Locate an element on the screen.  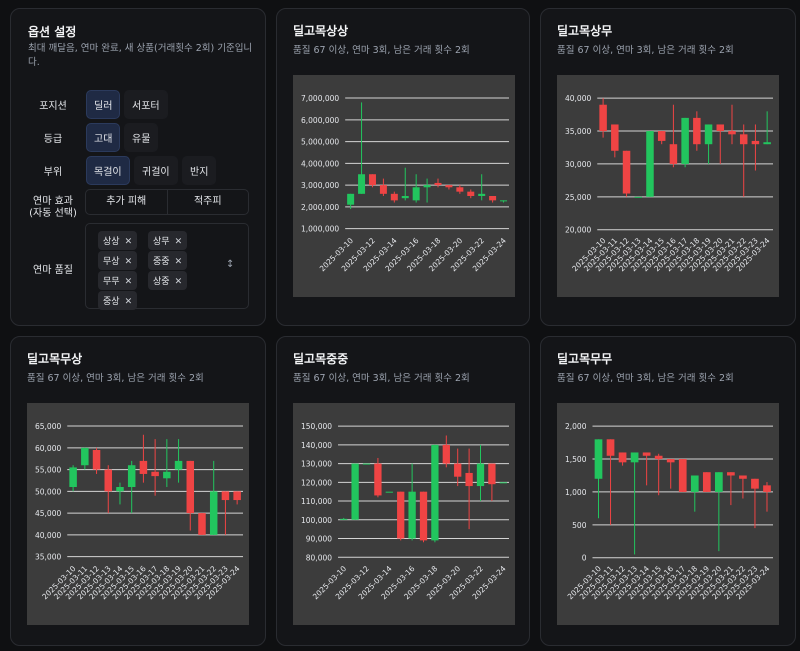
option-button: 반지 is located at coordinates (199, 170).